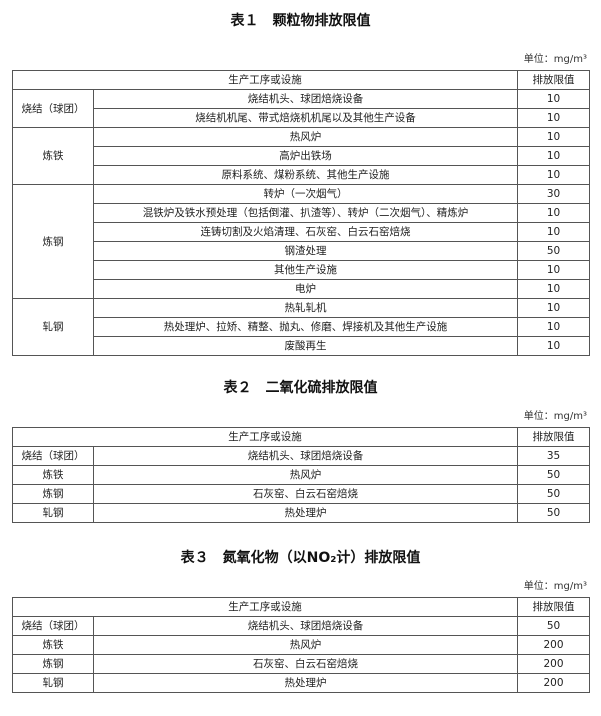 The image size is (601, 716). What do you see at coordinates (553, 194) in the screenshot?
I see `limit-cell: 30` at bounding box center [553, 194].